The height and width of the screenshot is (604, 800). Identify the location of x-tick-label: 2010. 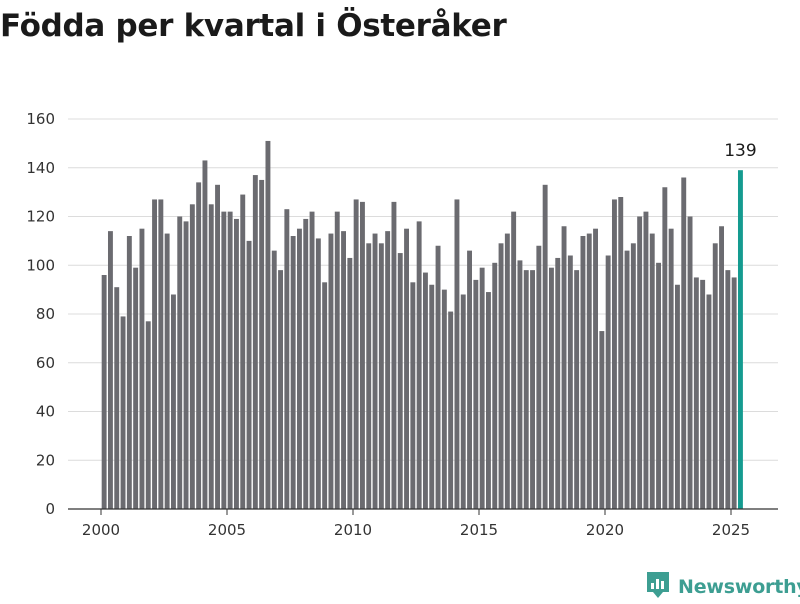
(353, 530).